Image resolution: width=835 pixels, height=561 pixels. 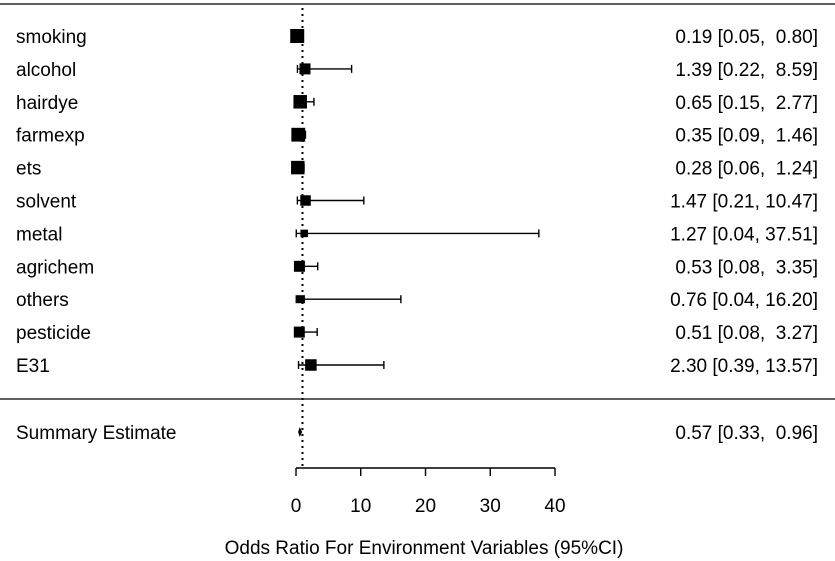 I want to click on study-label: ets, so click(x=28, y=169).